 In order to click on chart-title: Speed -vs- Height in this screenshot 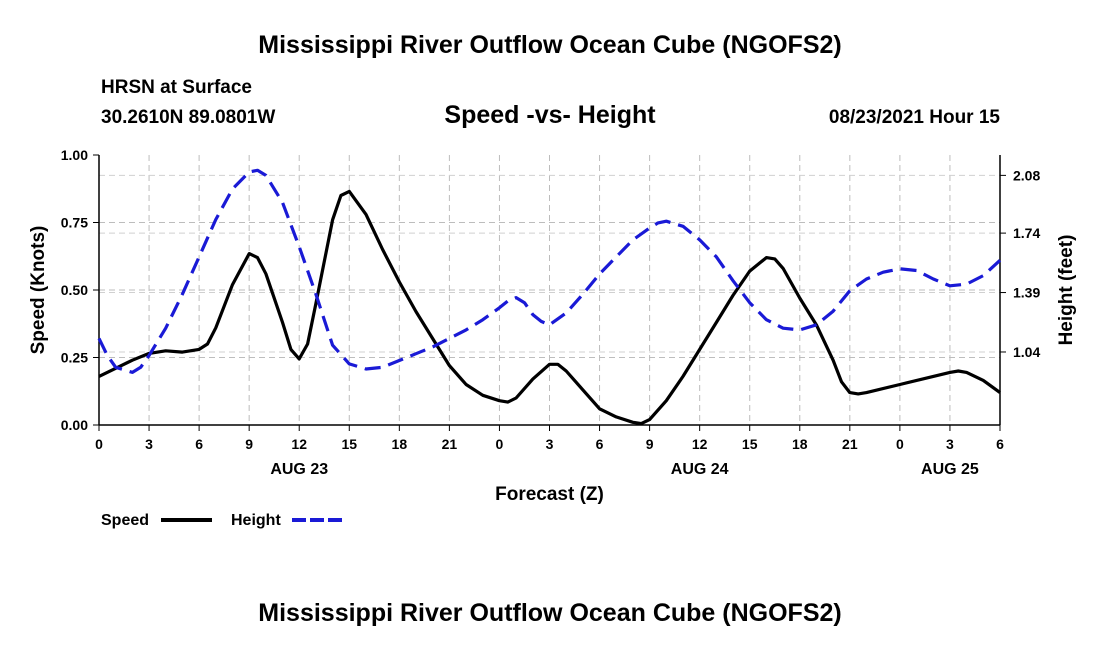, I will do `click(550, 115)`.